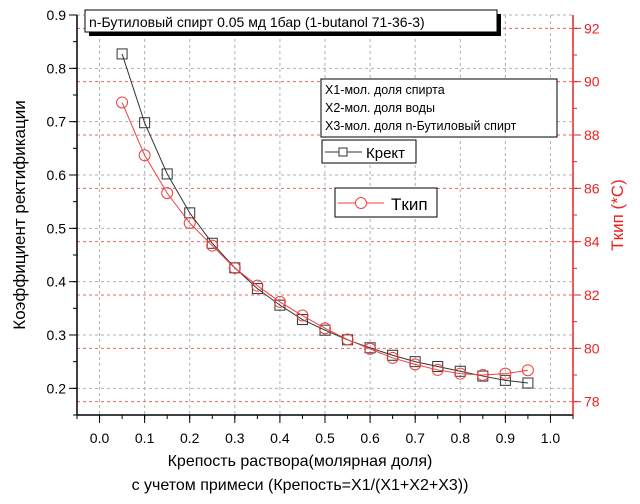  What do you see at coordinates (57, 175) in the screenshot?
I see `y-tick-label: 0.6` at bounding box center [57, 175].